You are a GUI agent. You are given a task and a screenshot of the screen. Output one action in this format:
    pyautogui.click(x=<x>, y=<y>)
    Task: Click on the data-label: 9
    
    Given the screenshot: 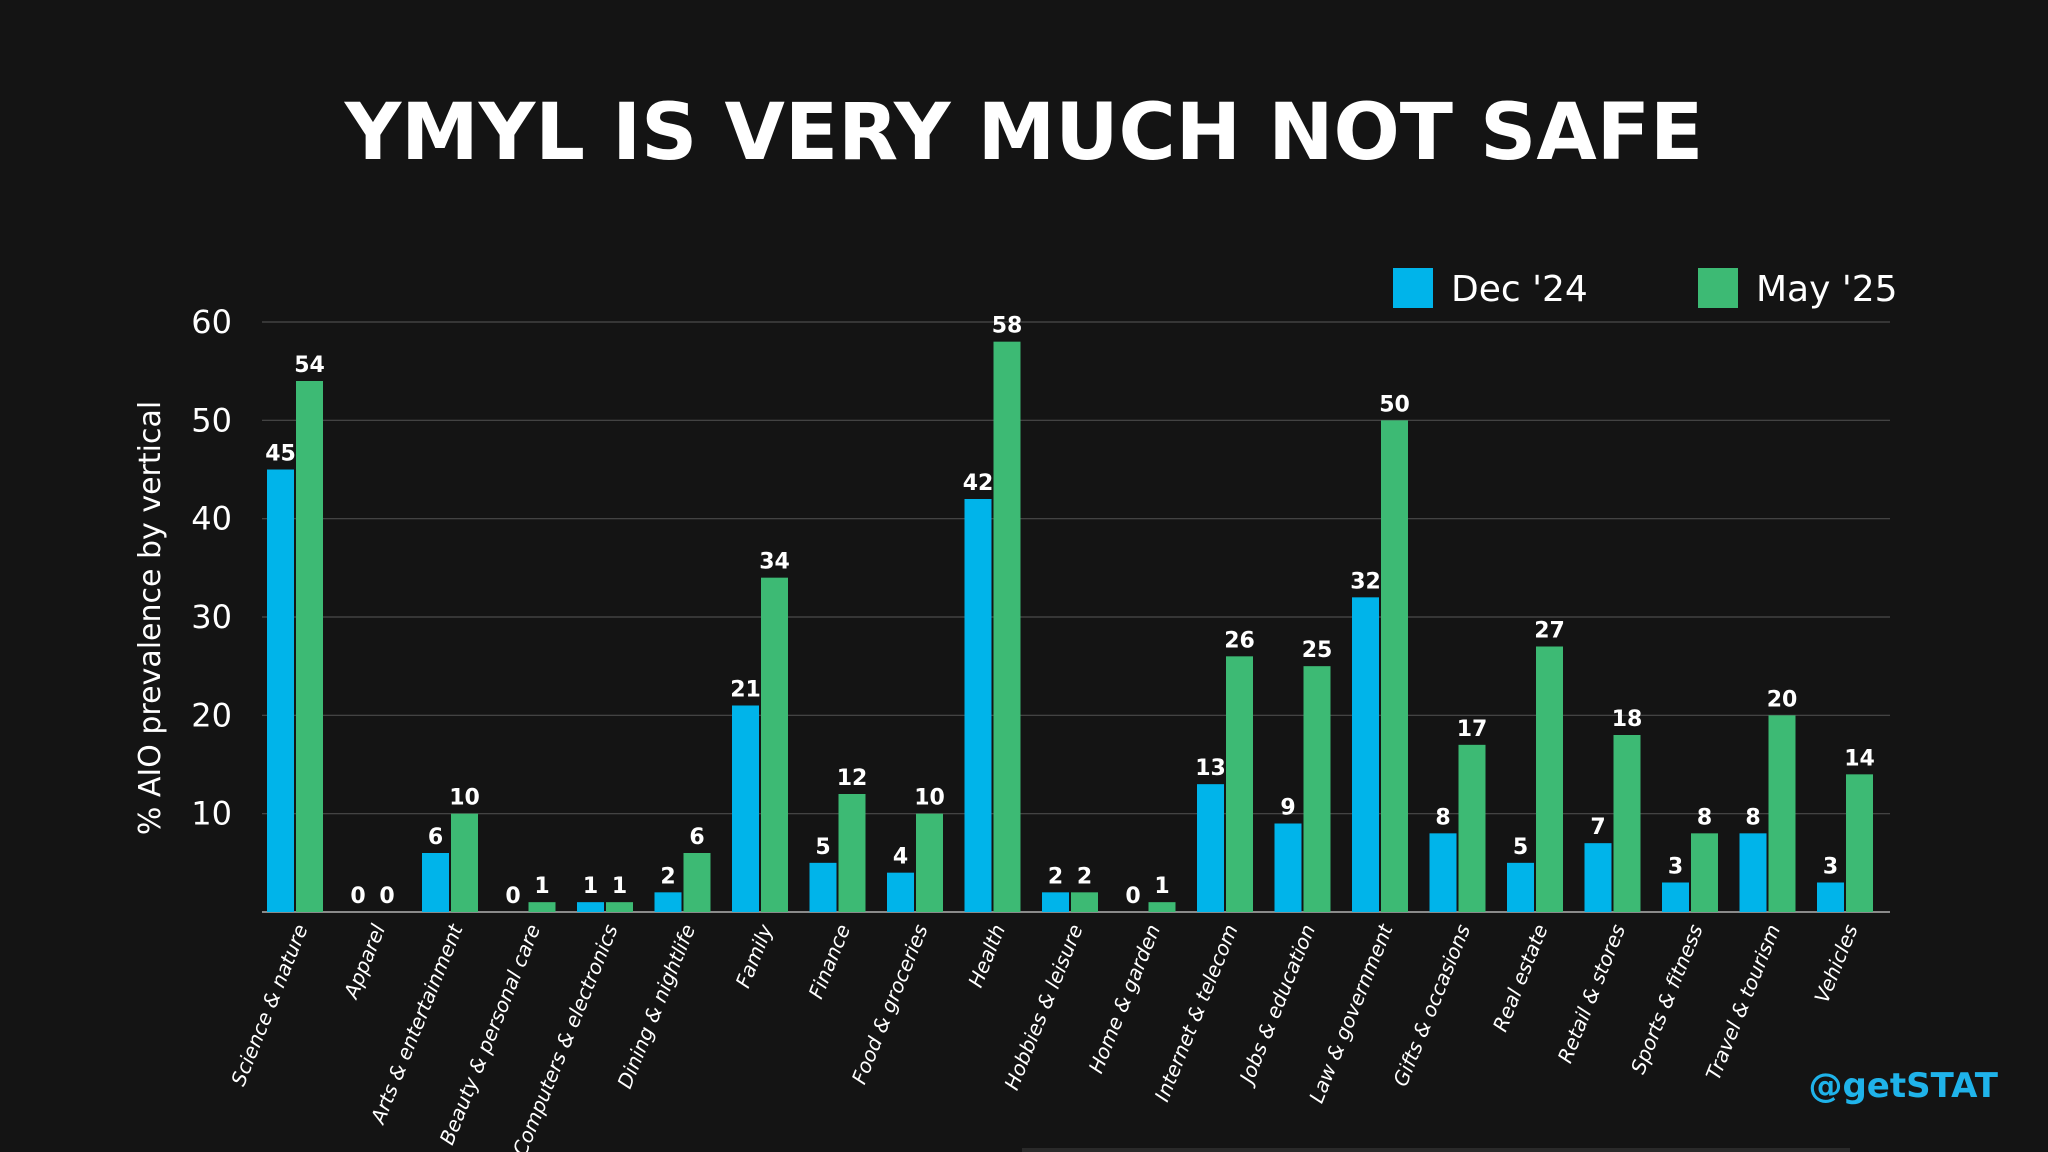 What is the action you would take?
    pyautogui.click(x=1287, y=808)
    